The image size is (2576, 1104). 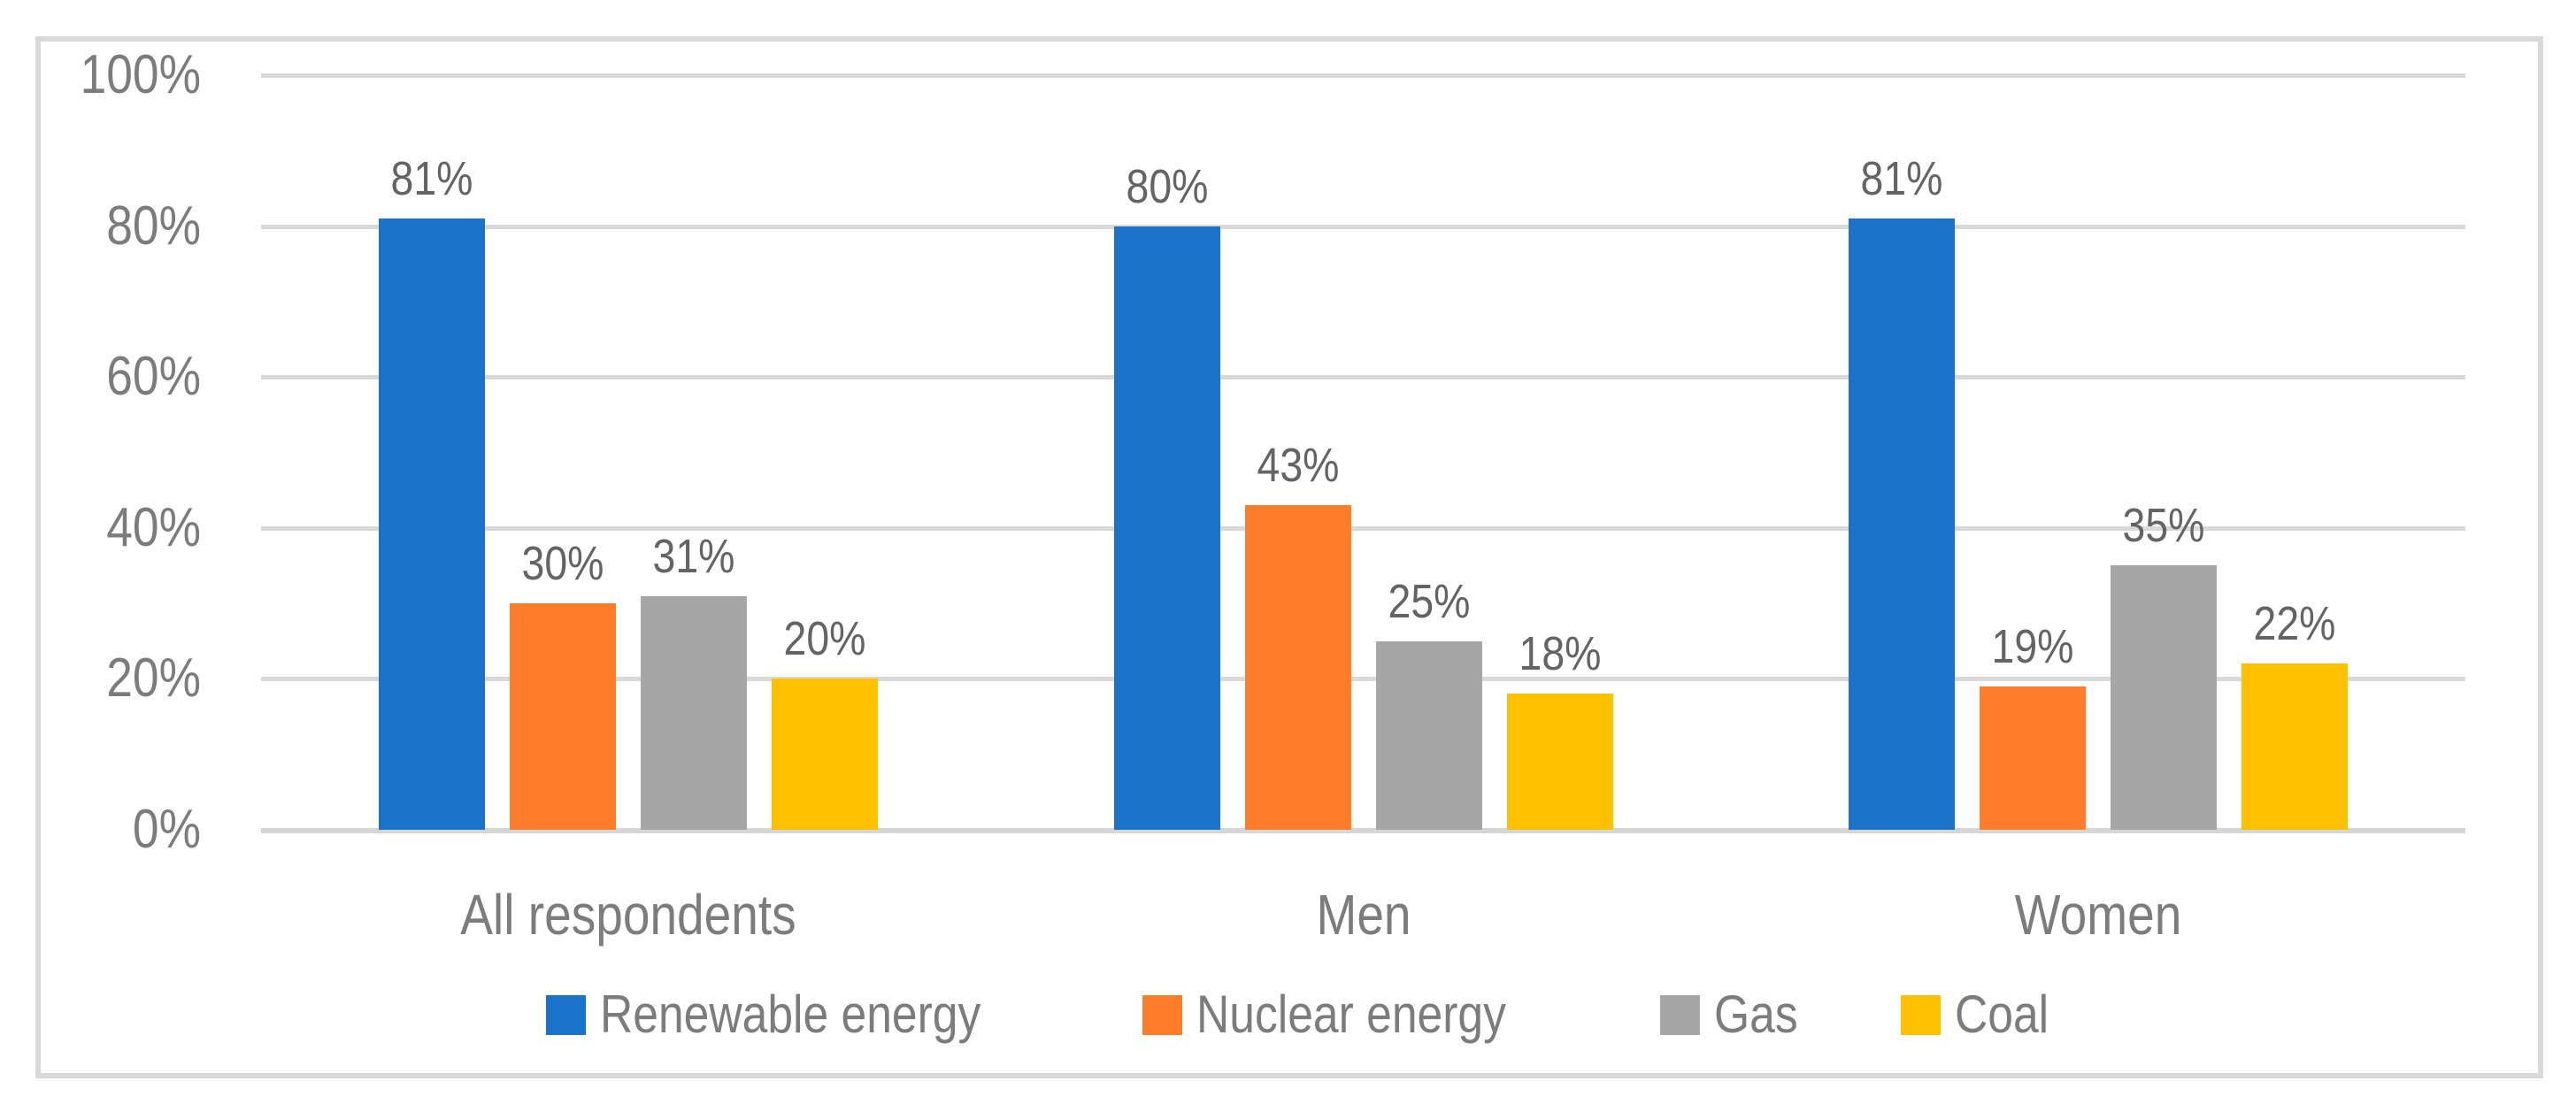 What do you see at coordinates (629, 492) in the screenshot?
I see `bar-group-0: 81% 30% 31% 20%` at bounding box center [629, 492].